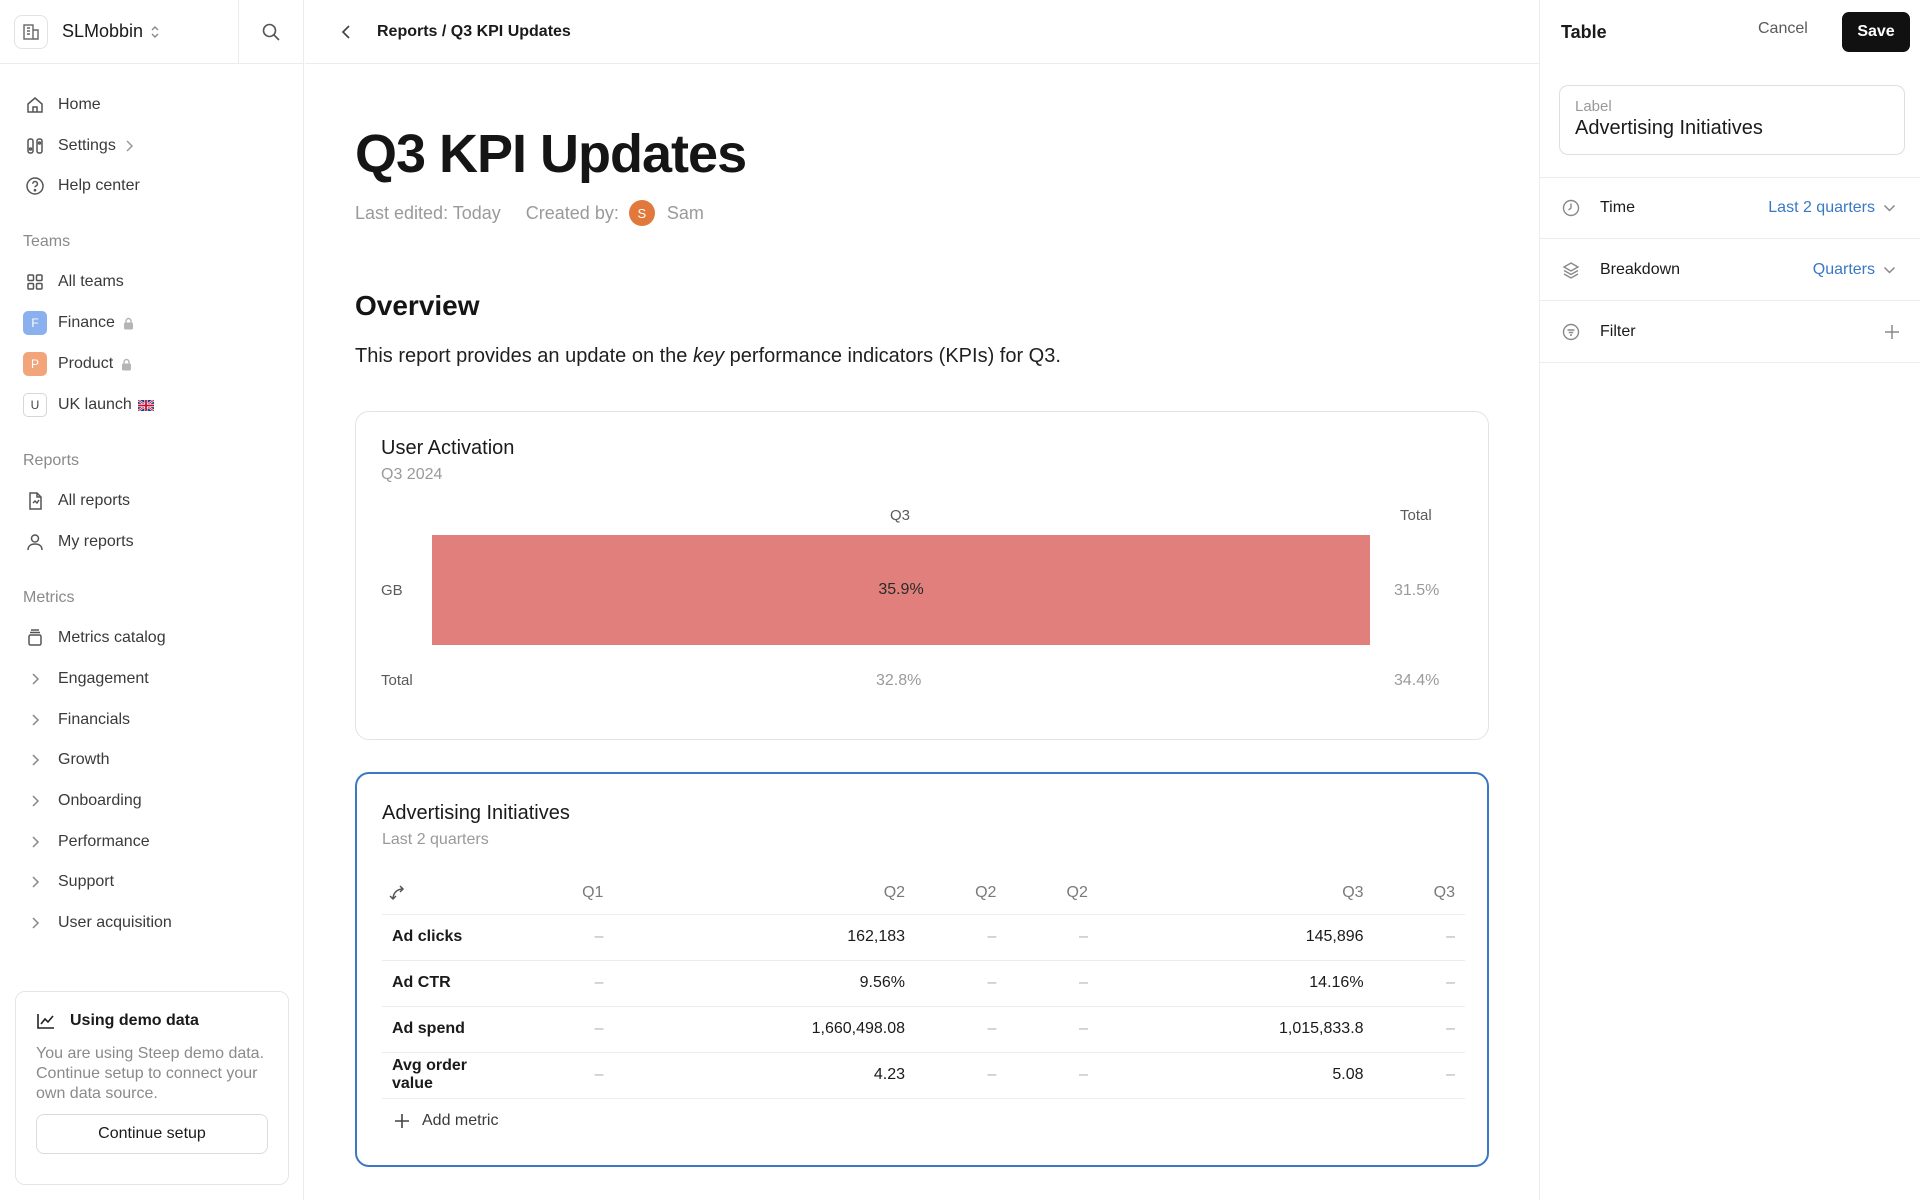  What do you see at coordinates (1892, 332) in the screenshot?
I see `add-filter-button` at bounding box center [1892, 332].